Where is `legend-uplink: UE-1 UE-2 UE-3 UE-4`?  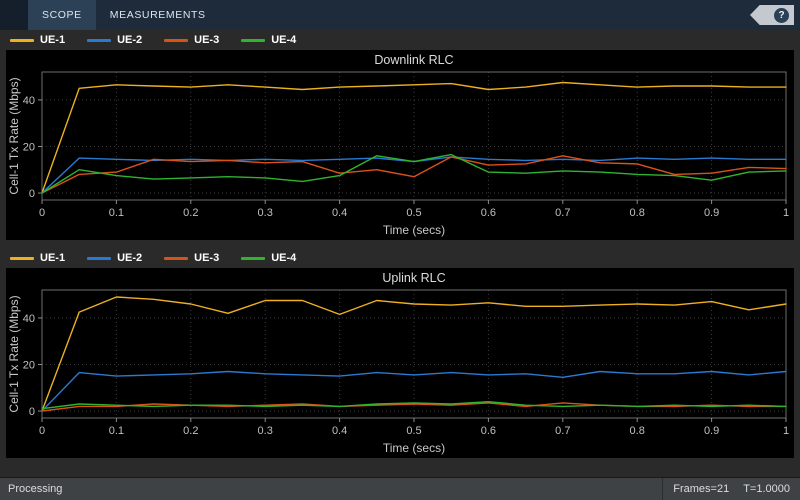 legend-uplink: UE-1 UE-2 UE-3 UE-4 is located at coordinates (153, 258).